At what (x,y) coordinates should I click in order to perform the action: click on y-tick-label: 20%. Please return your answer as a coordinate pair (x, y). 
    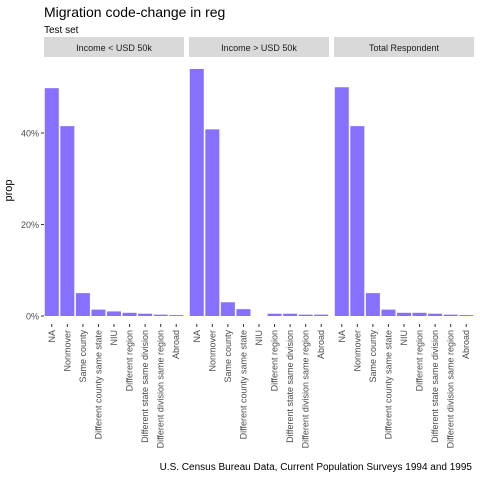
    Looking at the image, I should click on (30, 225).